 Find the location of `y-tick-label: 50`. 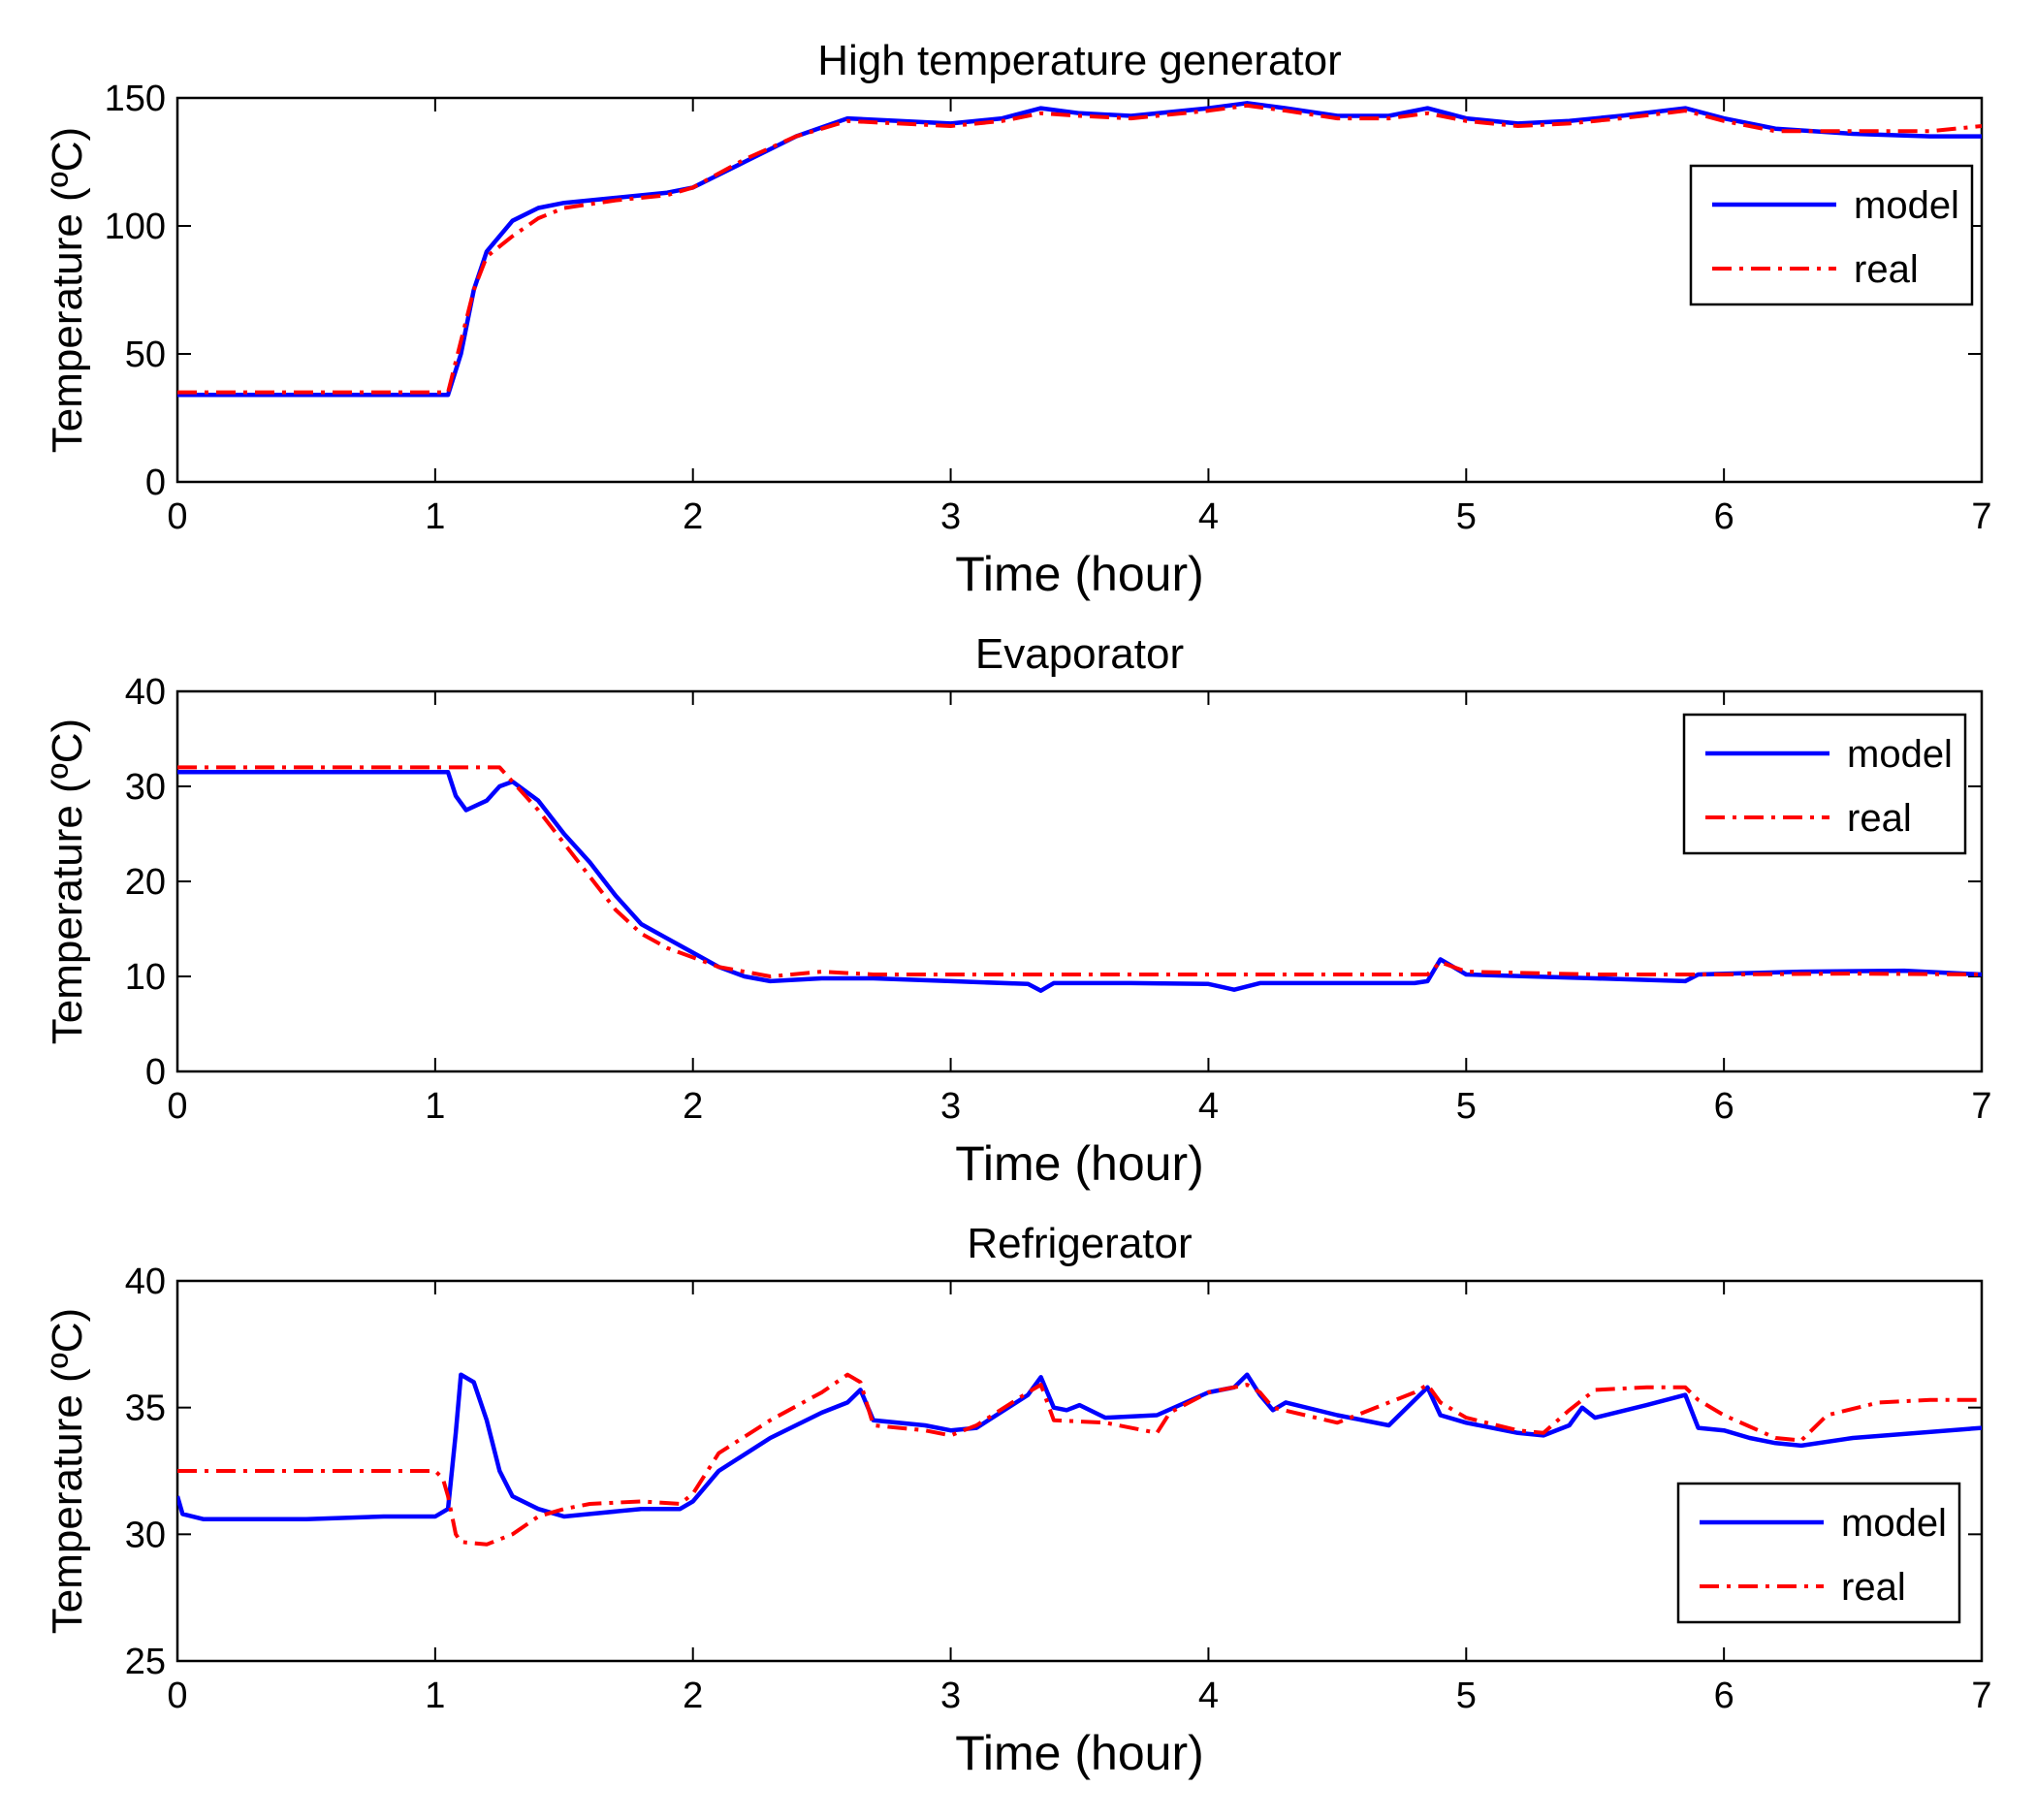

y-tick-label: 50 is located at coordinates (146, 355).